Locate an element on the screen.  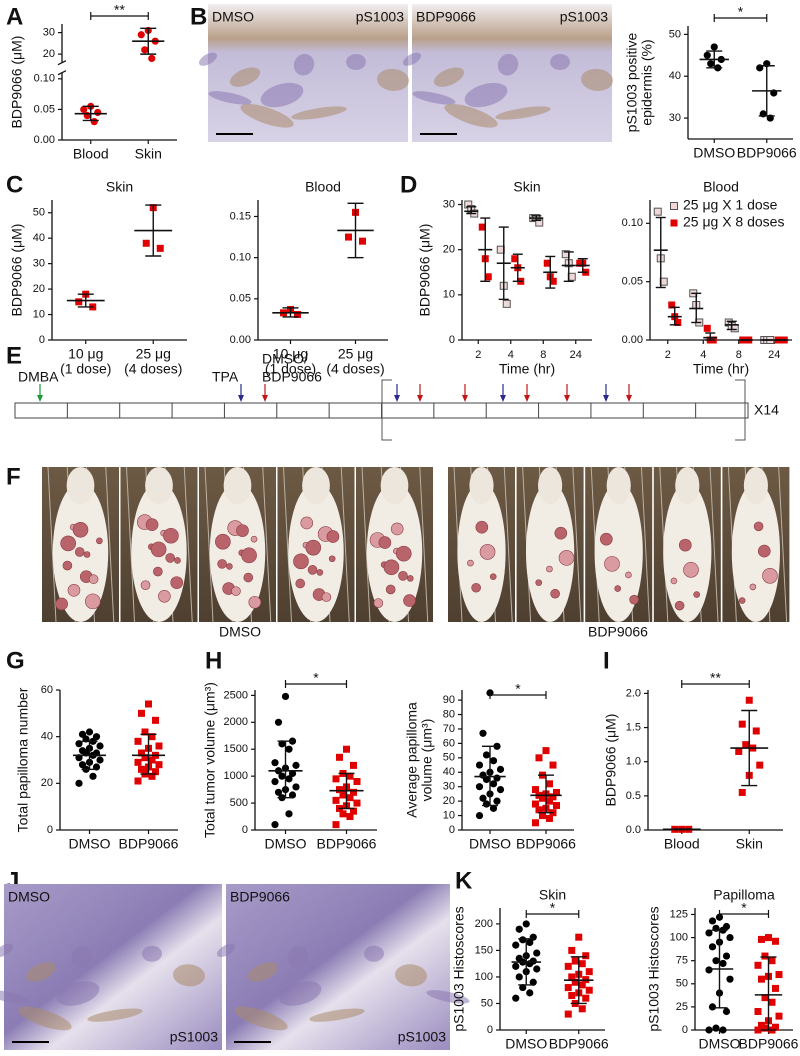
x-tick-label: 4 is located at coordinates (703, 355).